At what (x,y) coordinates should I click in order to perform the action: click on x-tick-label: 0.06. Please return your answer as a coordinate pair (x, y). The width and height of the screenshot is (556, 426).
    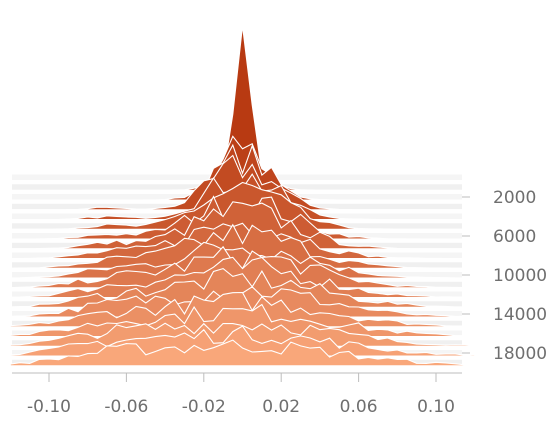
    Looking at the image, I should click on (359, 407).